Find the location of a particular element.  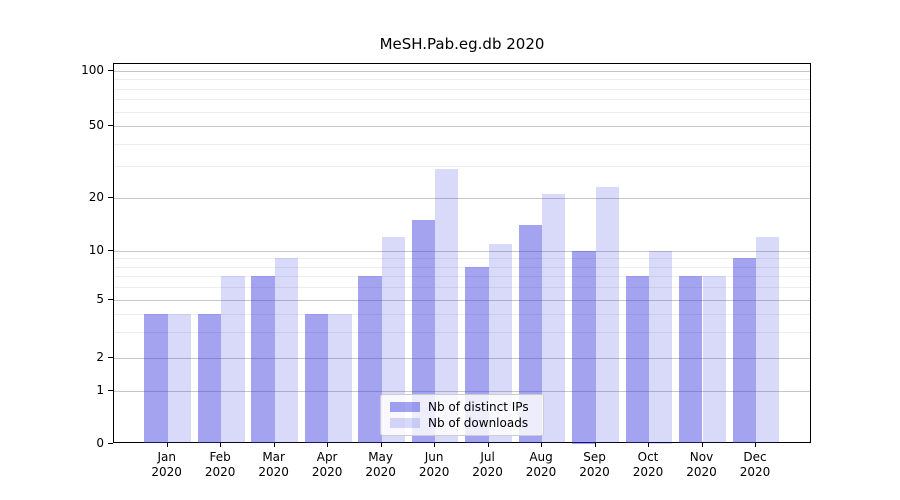

legend-row-downloads: Nb of downloads is located at coordinates (462, 423).